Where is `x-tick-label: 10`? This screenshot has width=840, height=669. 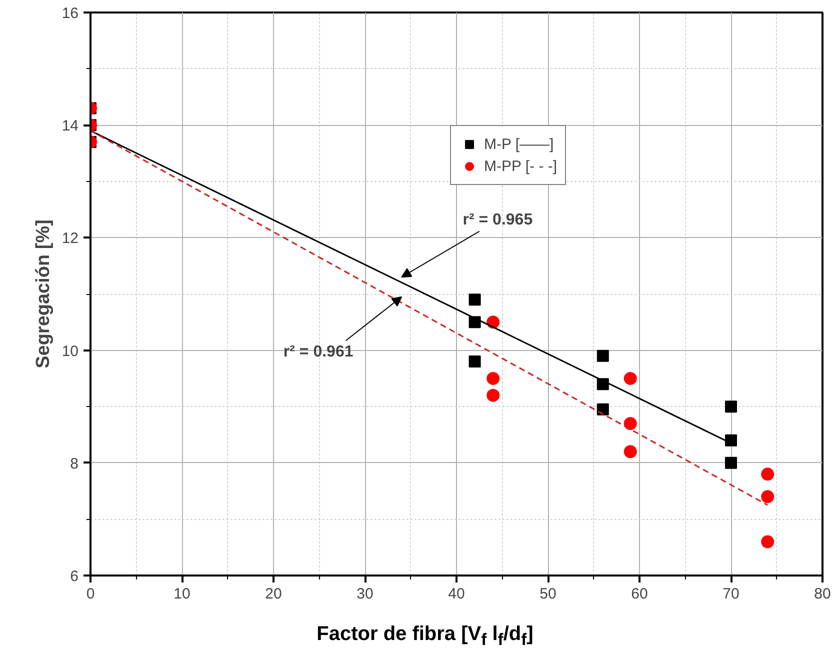 x-tick-label: 10 is located at coordinates (182, 594).